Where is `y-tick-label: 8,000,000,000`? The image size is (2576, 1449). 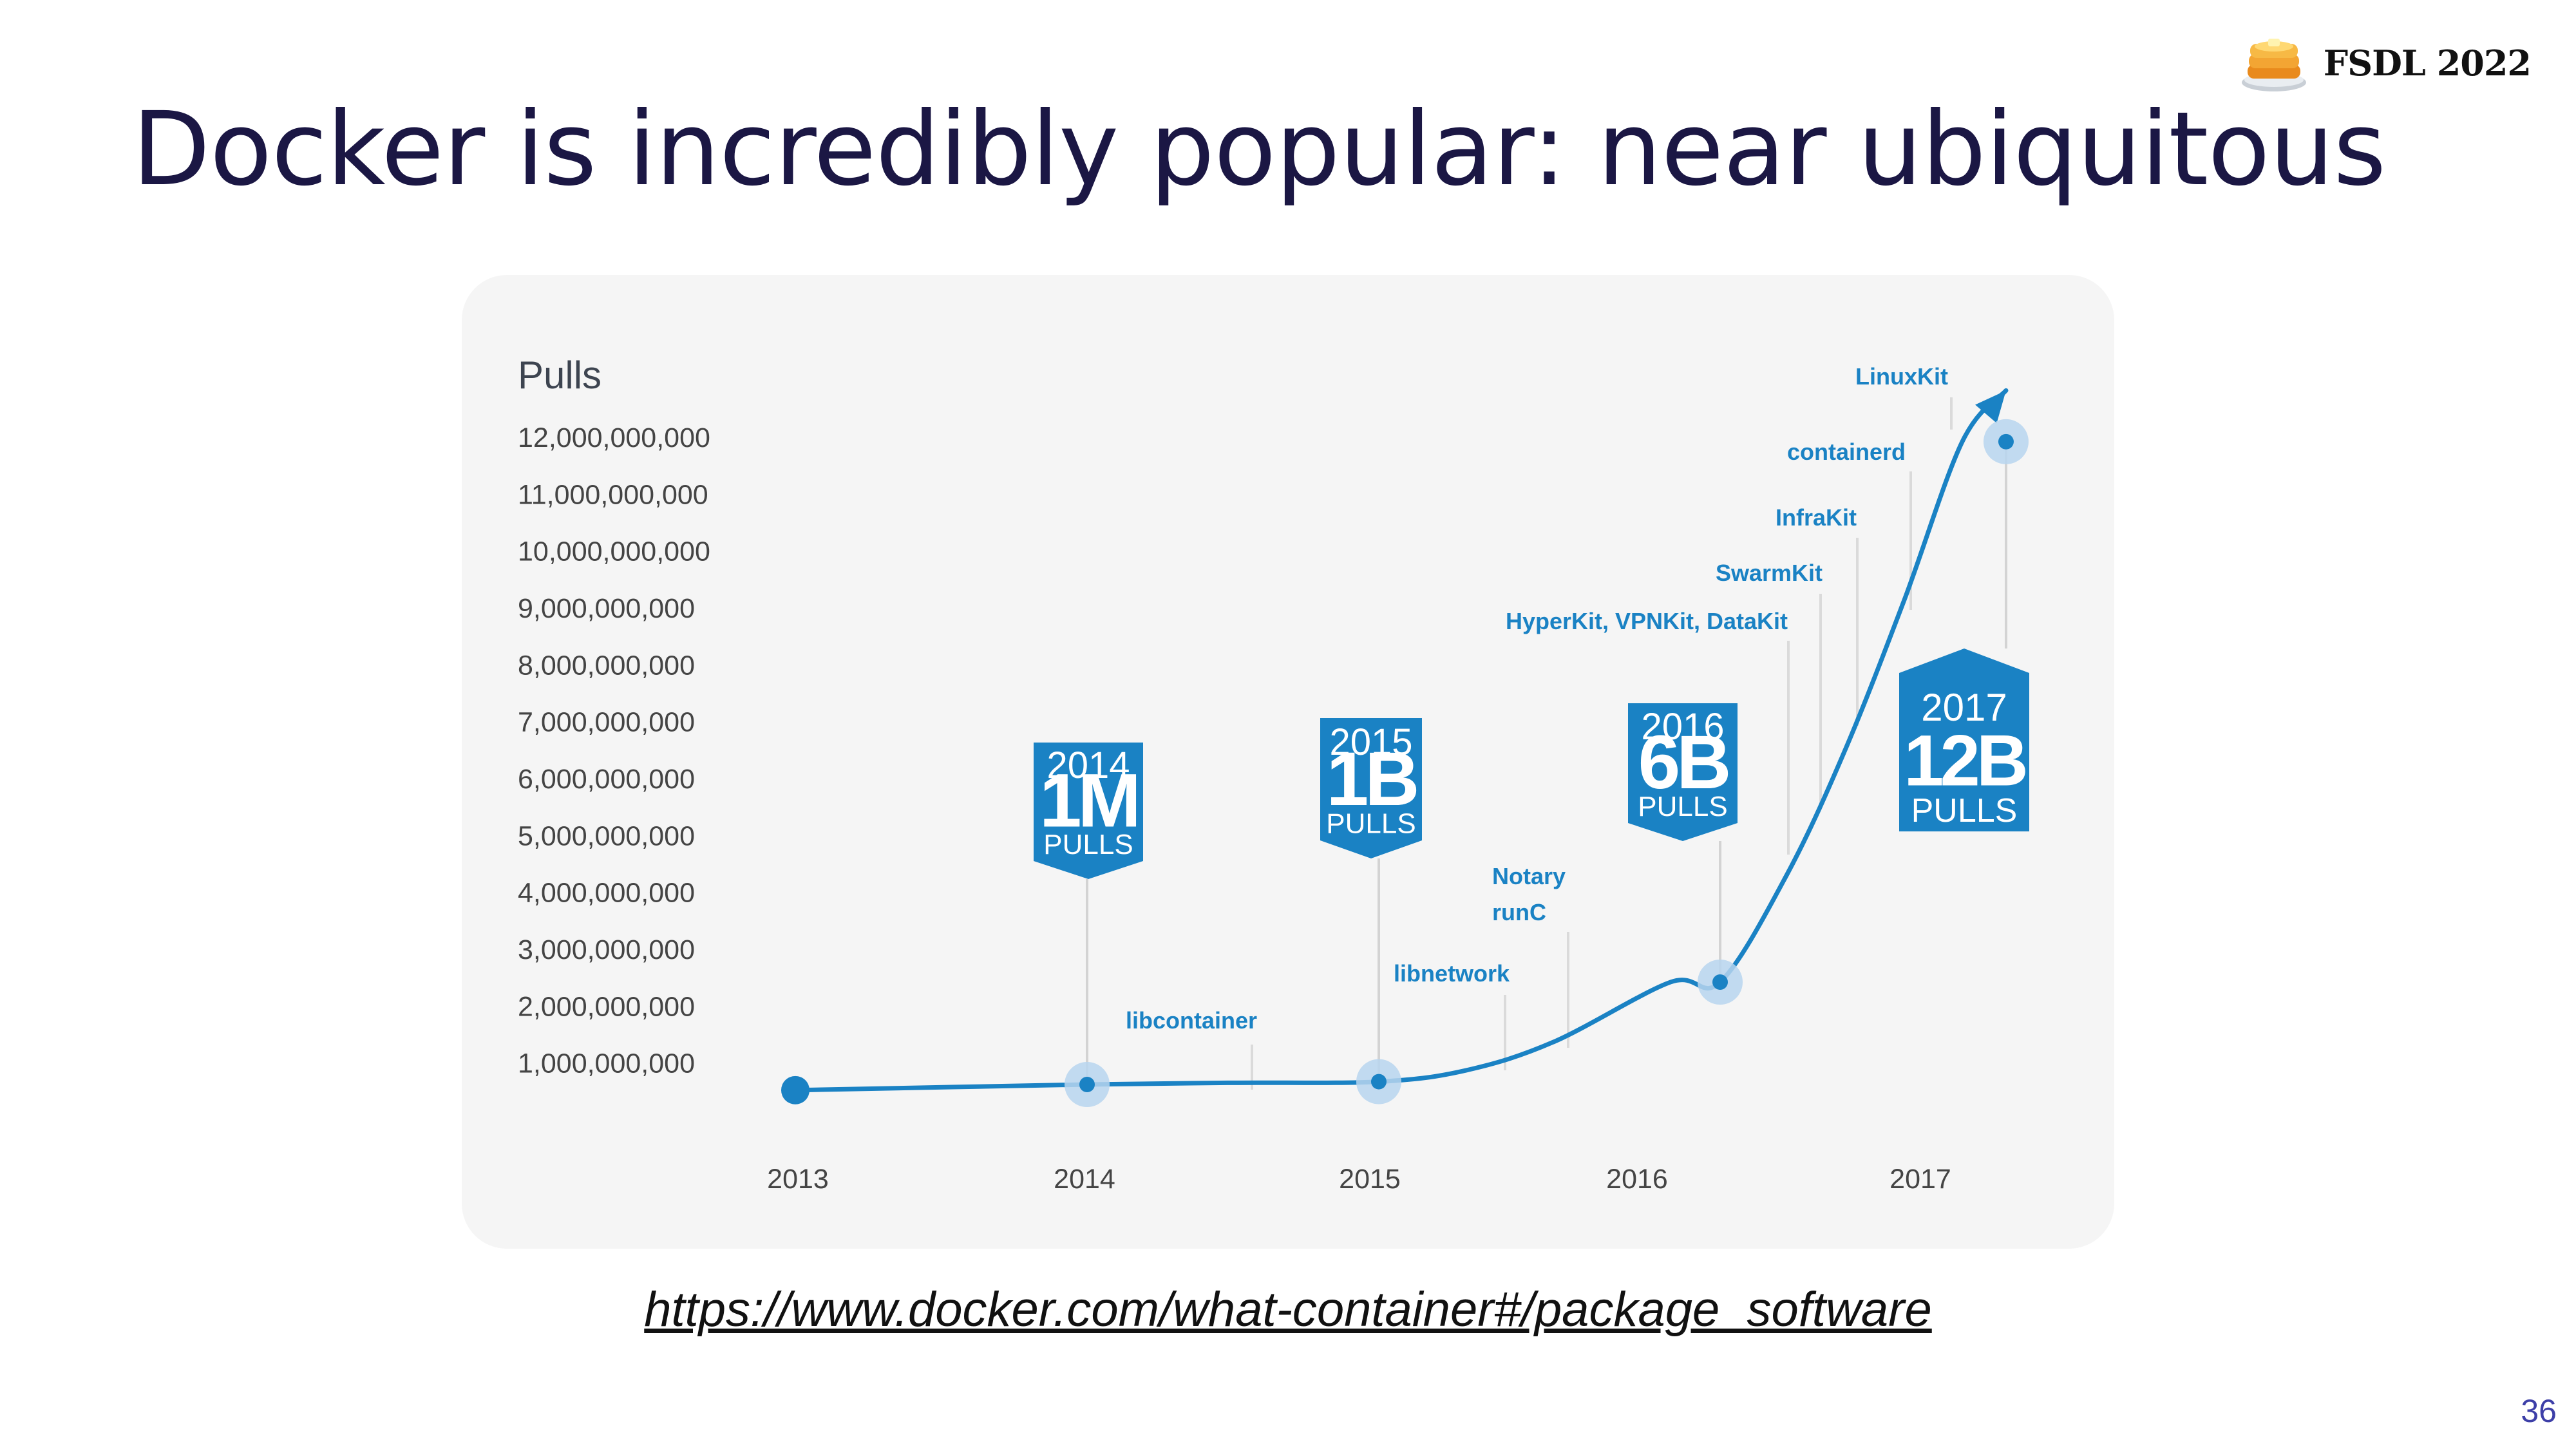 y-tick-label: 8,000,000,000 is located at coordinates (606, 665).